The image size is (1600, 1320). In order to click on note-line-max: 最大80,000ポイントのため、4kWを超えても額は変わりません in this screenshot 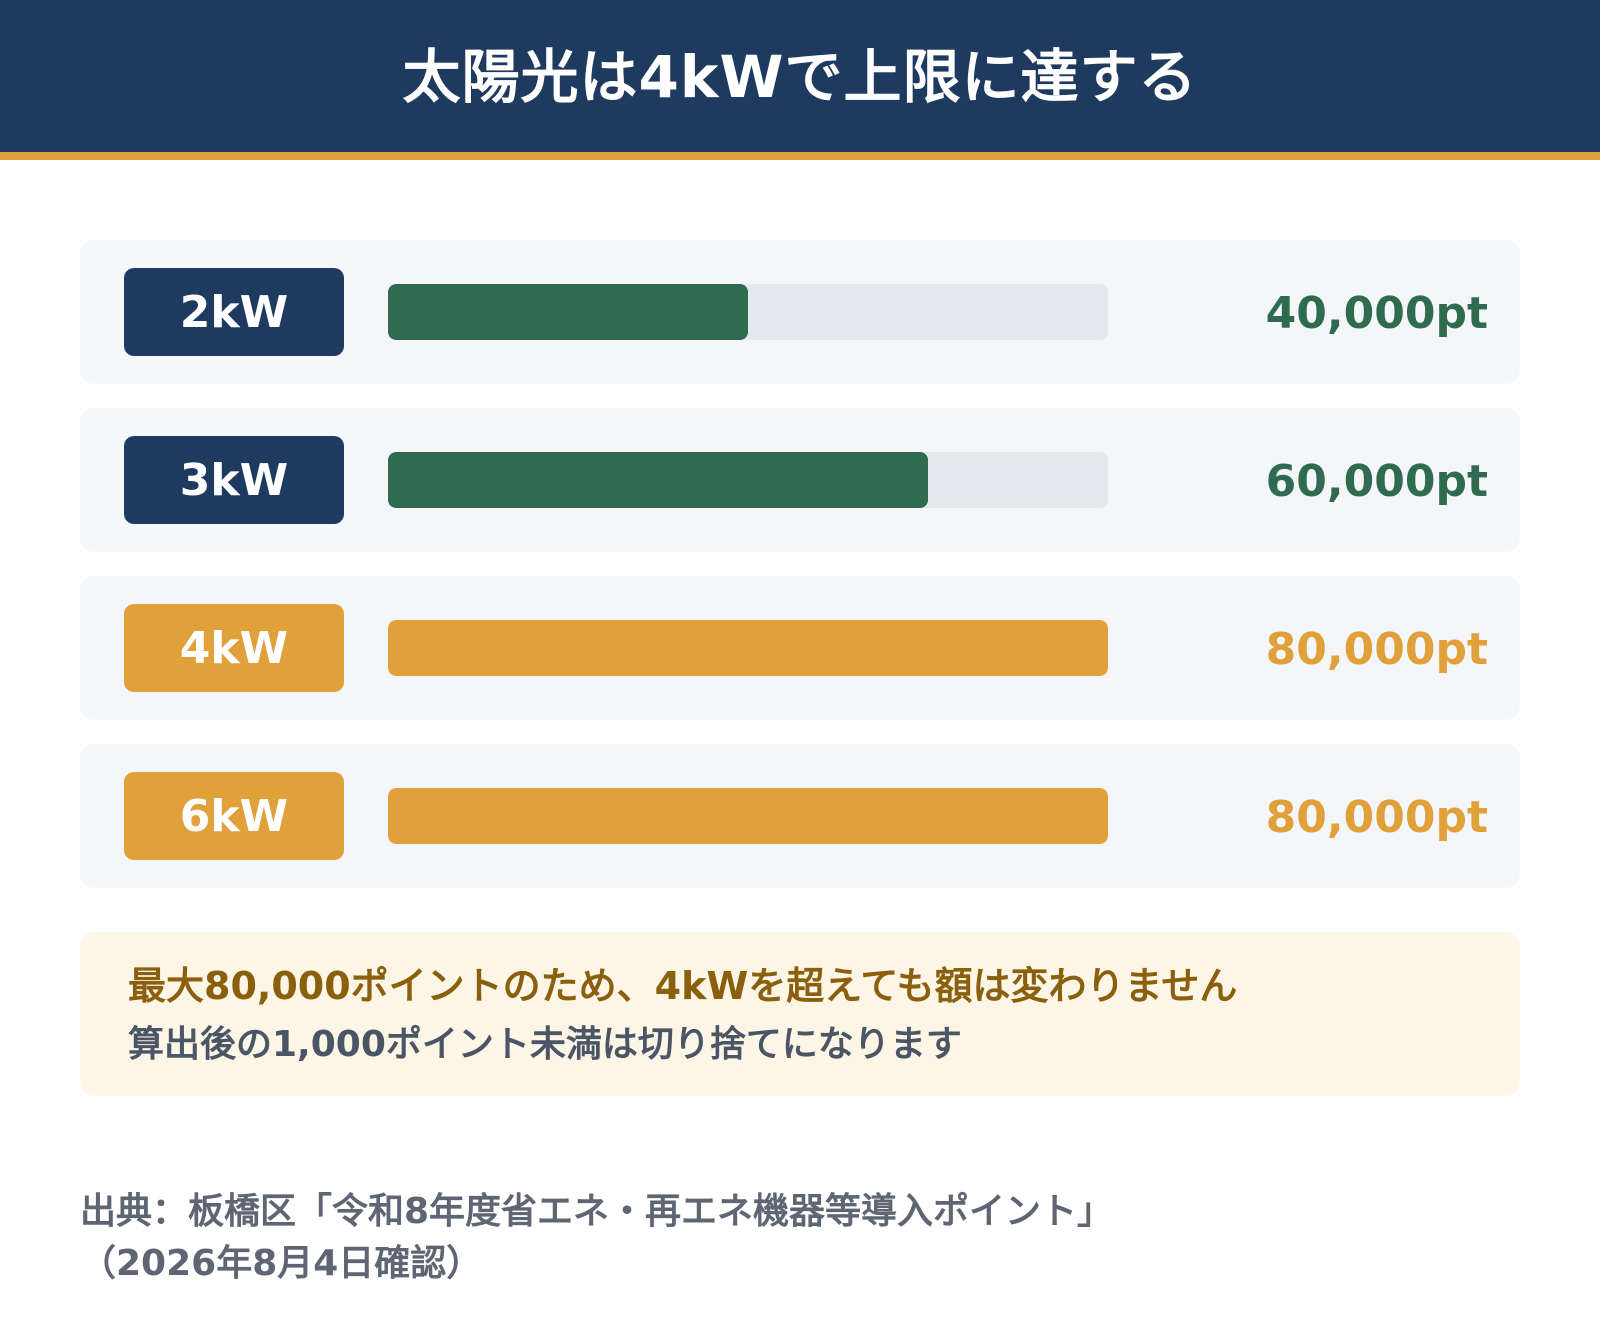, I will do `click(683, 986)`.